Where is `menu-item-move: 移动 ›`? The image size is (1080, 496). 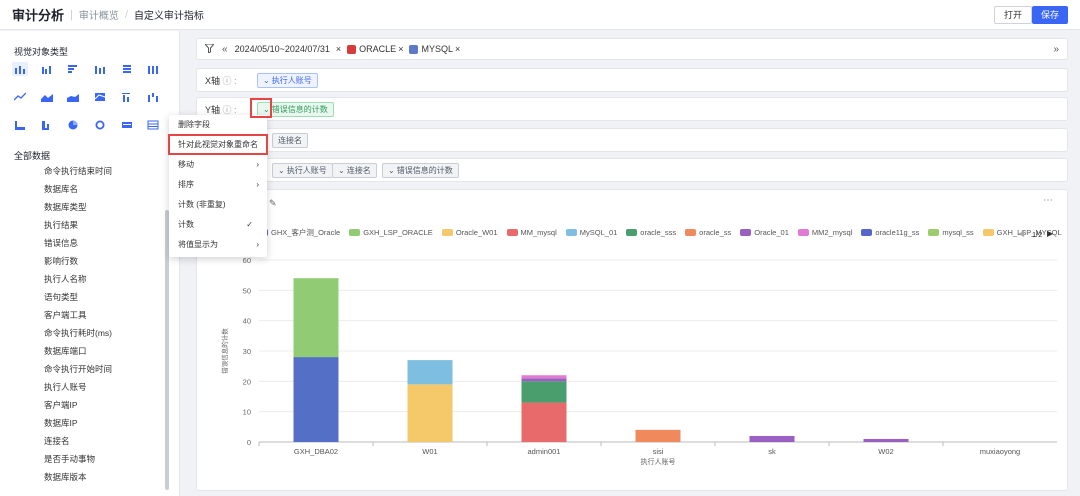 menu-item-move: 移动 › is located at coordinates (218, 165).